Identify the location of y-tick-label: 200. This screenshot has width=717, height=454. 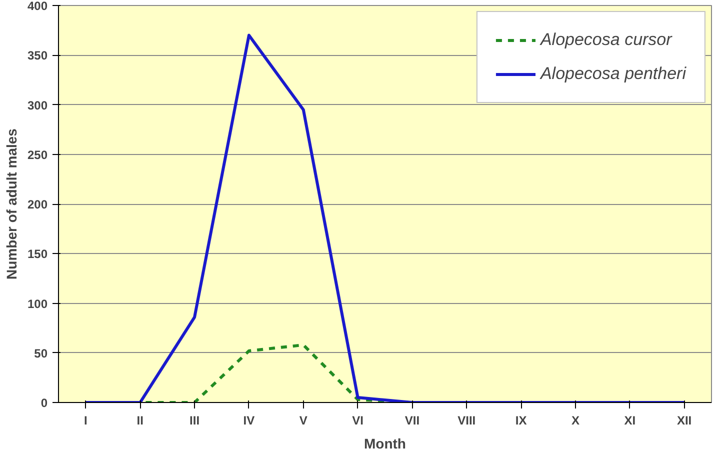
(37, 205).